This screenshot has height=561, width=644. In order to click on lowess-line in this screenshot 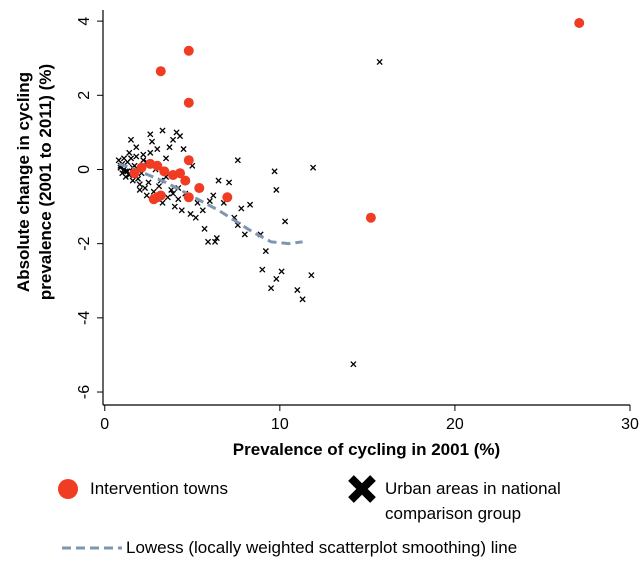, I will do `click(210, 204)`.